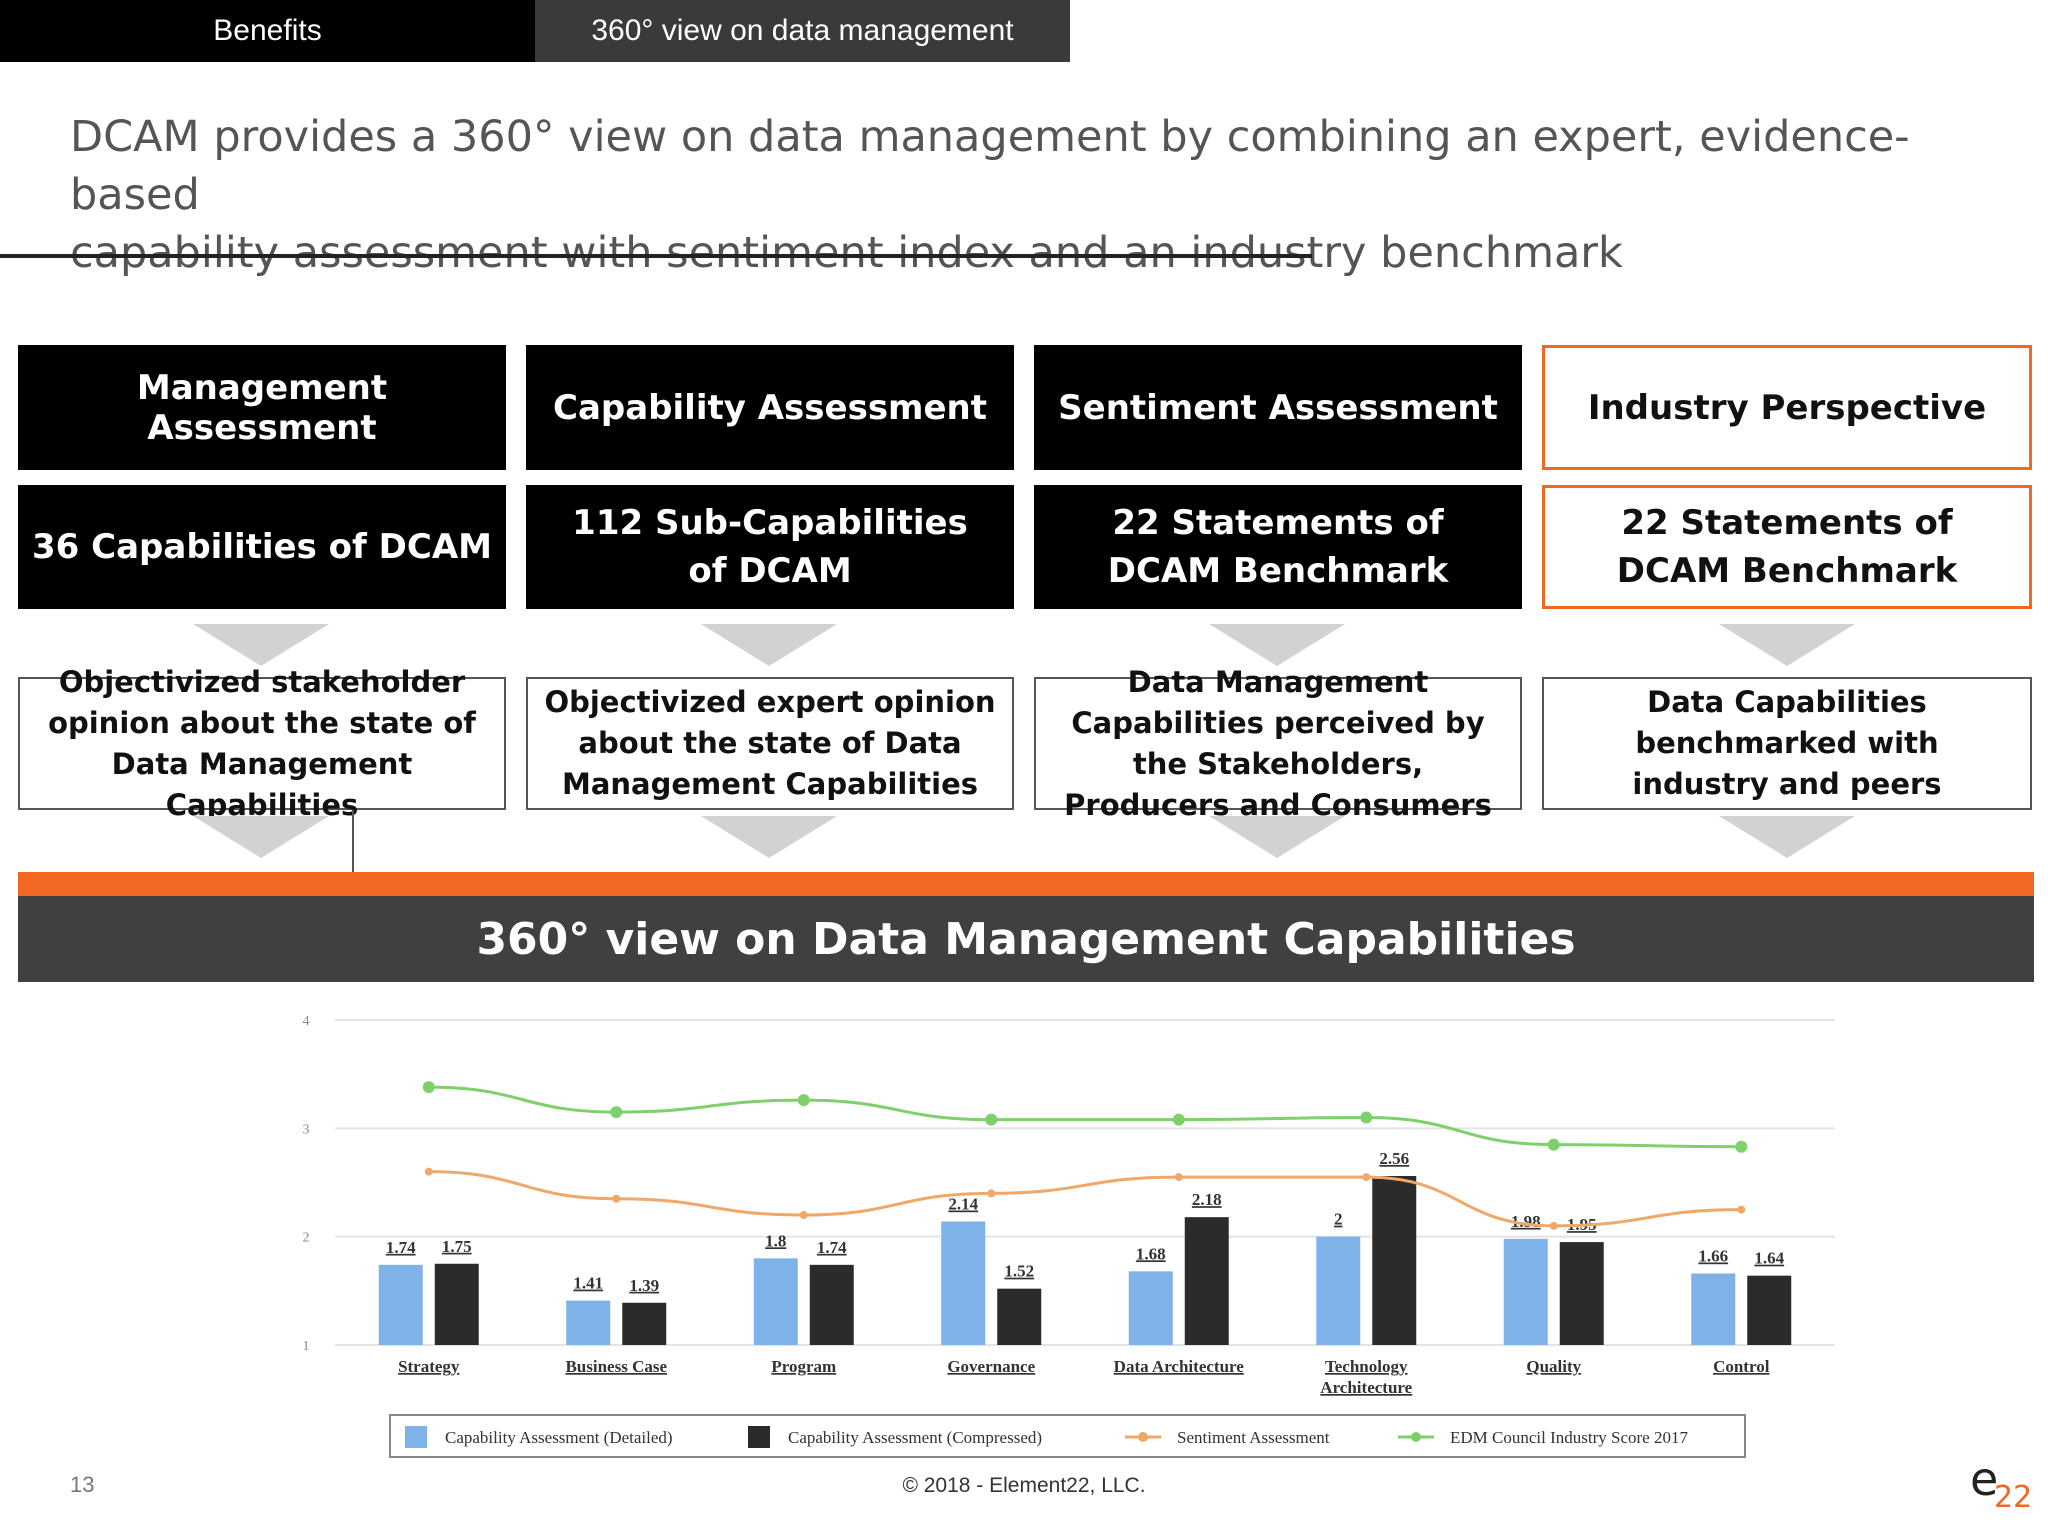 The width and height of the screenshot is (2048, 1536). Describe the element at coordinates (1026, 884) in the screenshot. I see `accent-bar` at that location.